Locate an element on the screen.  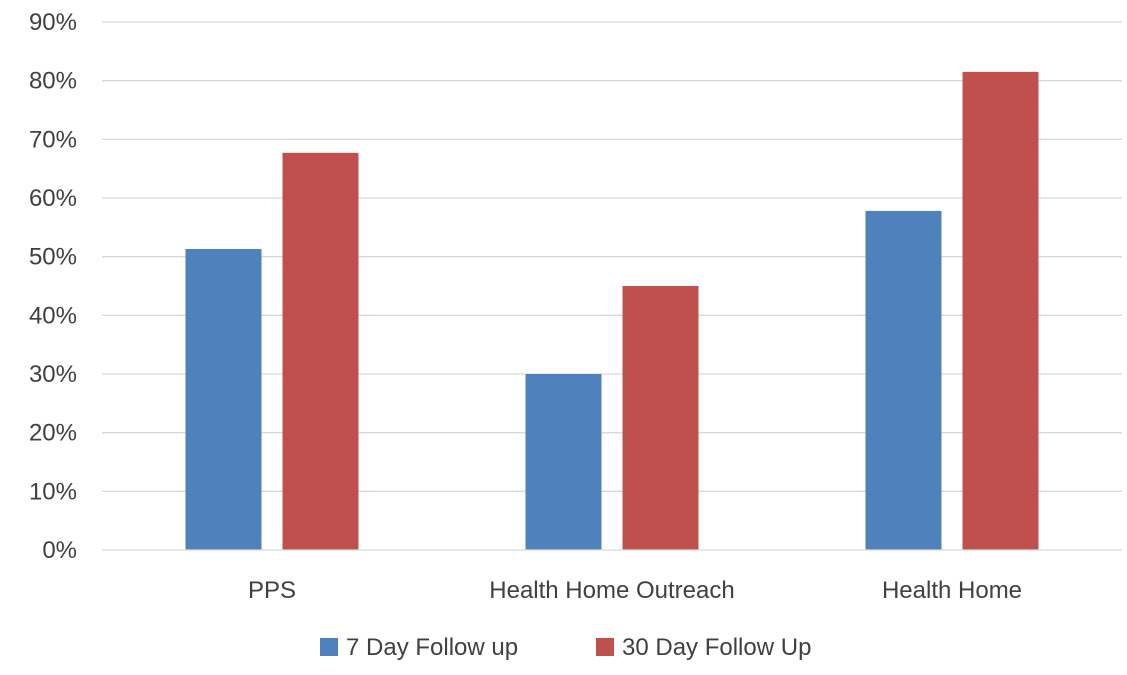
x-category-label: PPS is located at coordinates (272, 590).